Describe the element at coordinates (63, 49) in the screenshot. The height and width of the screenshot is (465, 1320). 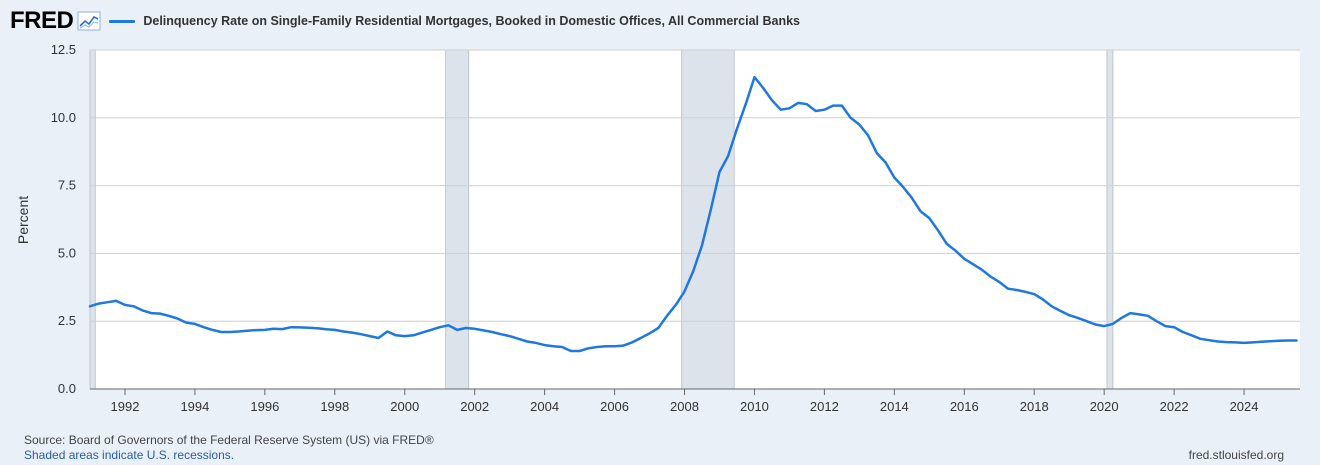
I see `y-tick-label: 12.5` at that location.